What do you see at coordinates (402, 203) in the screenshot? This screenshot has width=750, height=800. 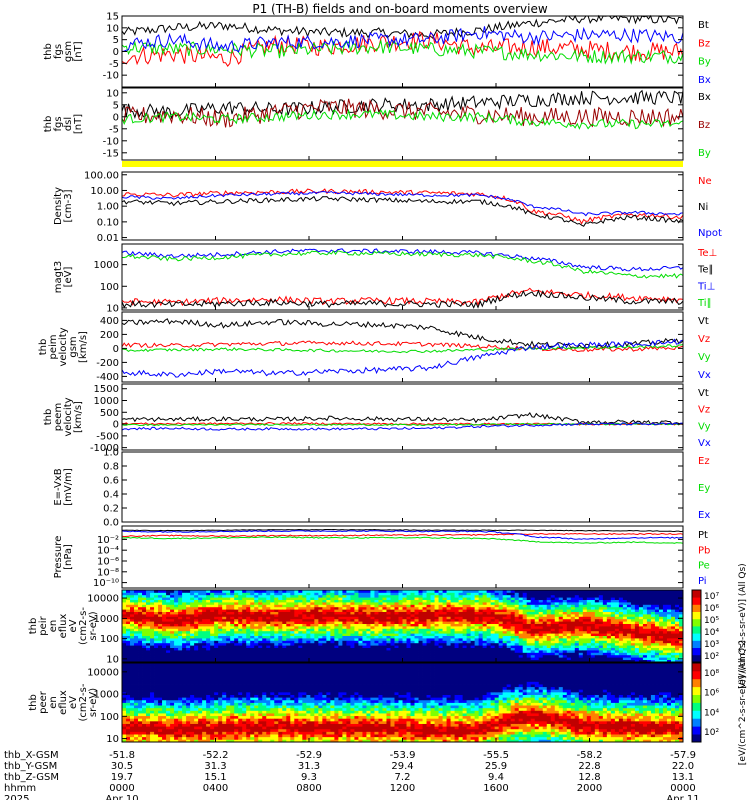 I see `series-line-Npot` at bounding box center [402, 203].